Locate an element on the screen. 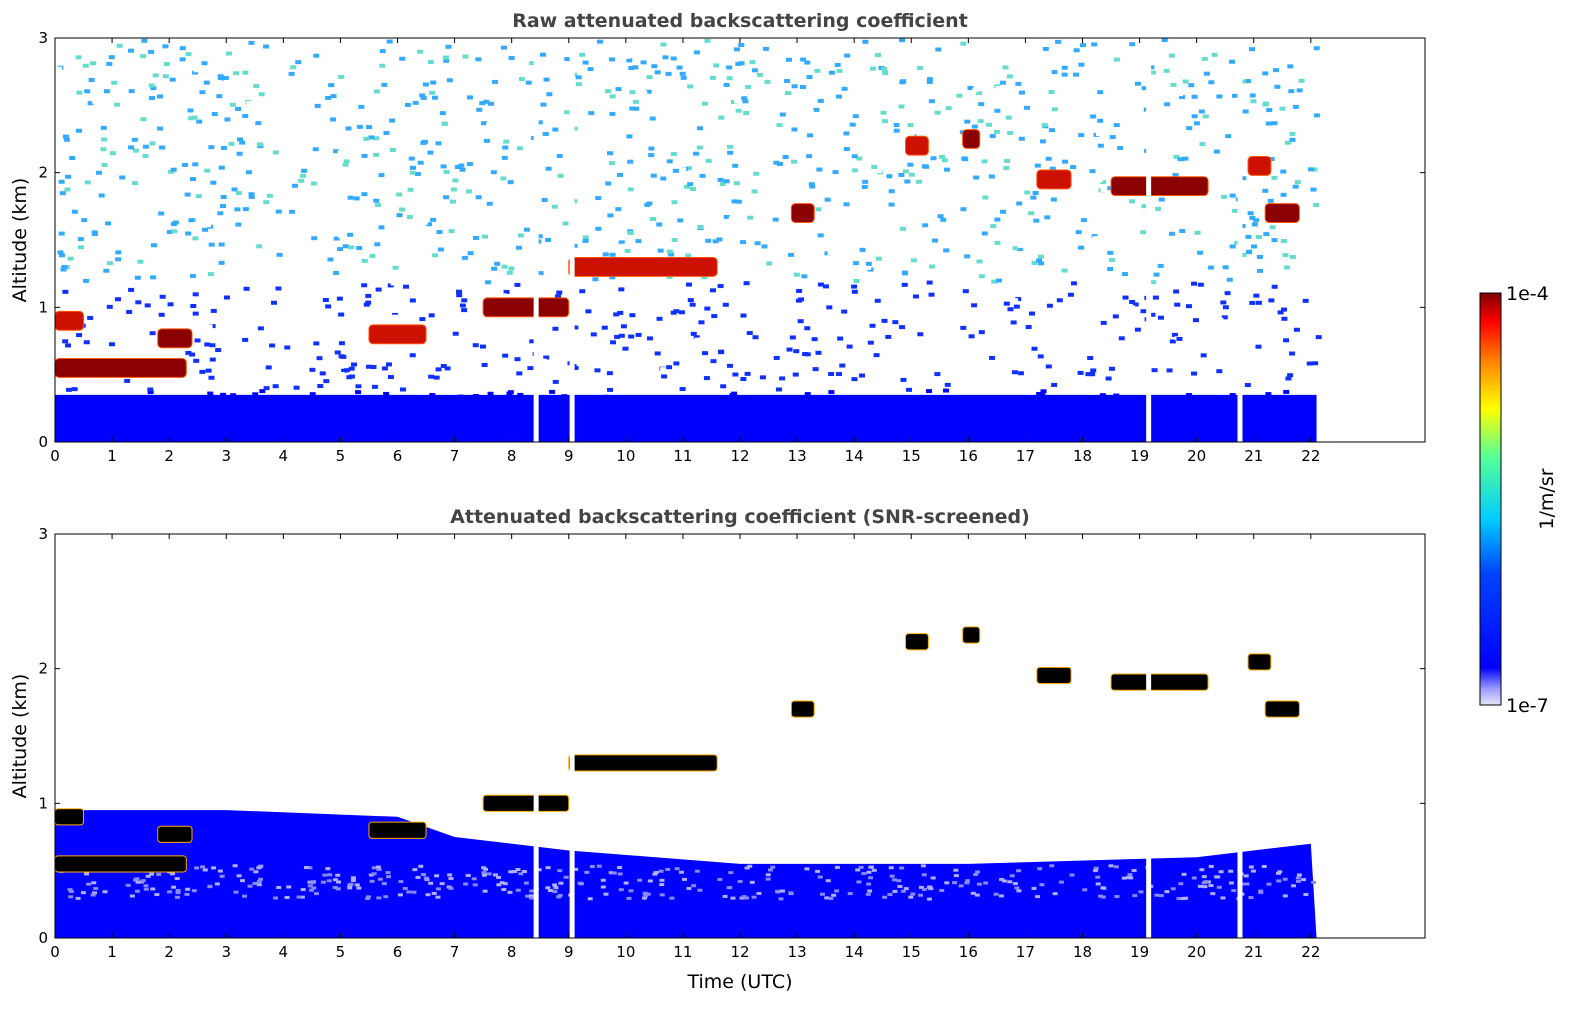  colorbar-gradient is located at coordinates (1490, 499).